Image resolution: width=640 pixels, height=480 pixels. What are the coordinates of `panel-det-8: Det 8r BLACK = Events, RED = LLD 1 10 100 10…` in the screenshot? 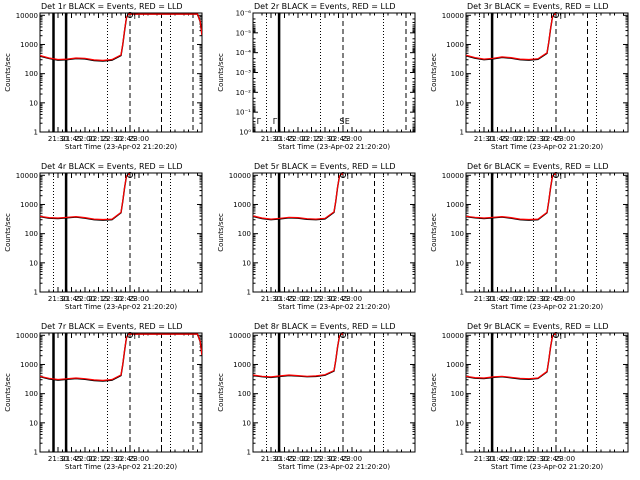 It's located at (316, 396).